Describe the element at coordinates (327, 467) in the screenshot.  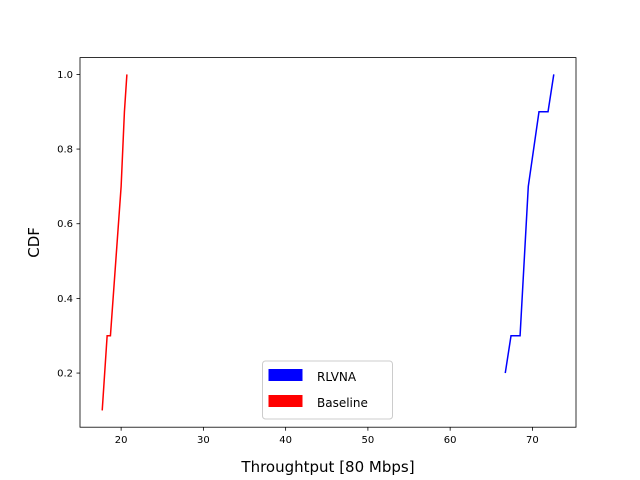
I see `x-axis-label: Throughtput [80 Mbps]` at that location.